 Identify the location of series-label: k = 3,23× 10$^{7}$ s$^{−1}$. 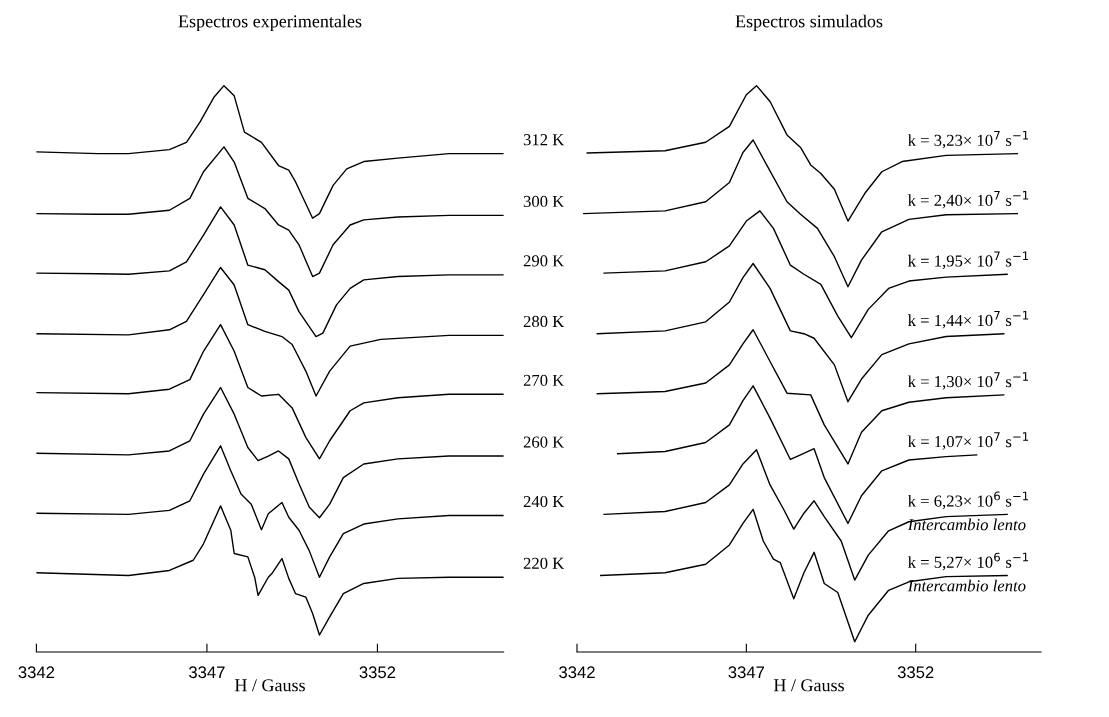
(968, 139).